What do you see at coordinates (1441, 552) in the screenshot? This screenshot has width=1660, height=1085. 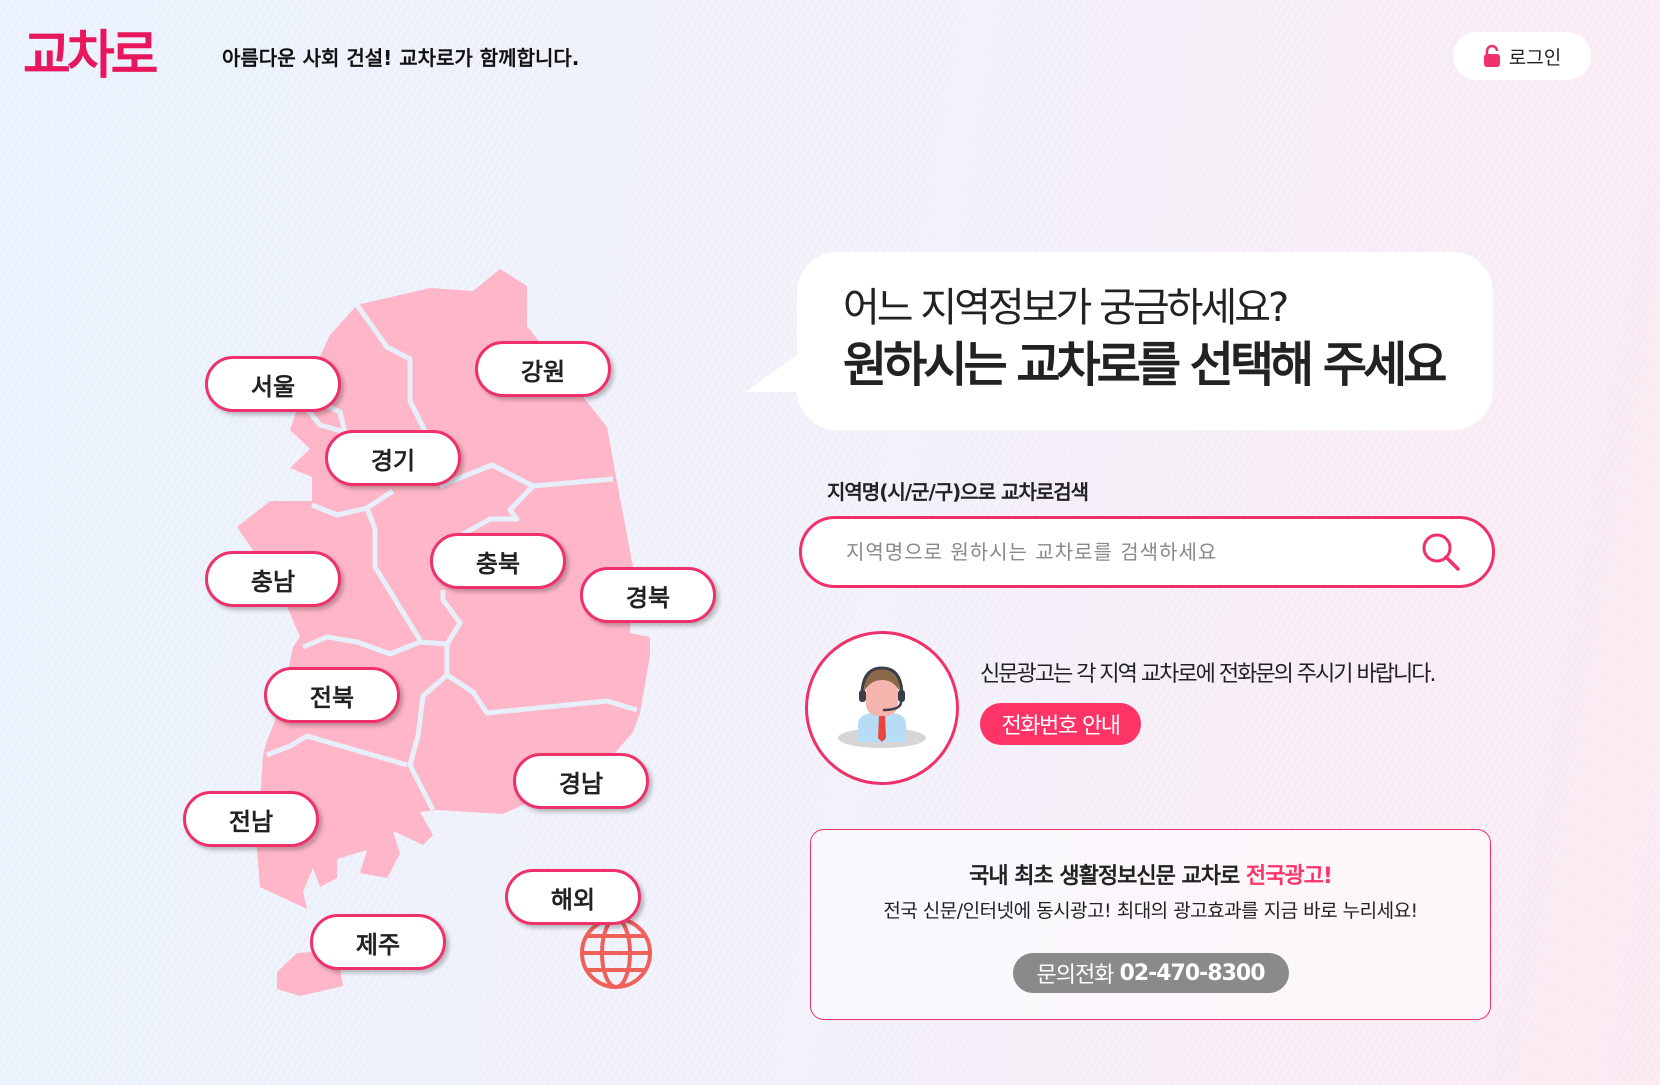 I see `search-icon` at bounding box center [1441, 552].